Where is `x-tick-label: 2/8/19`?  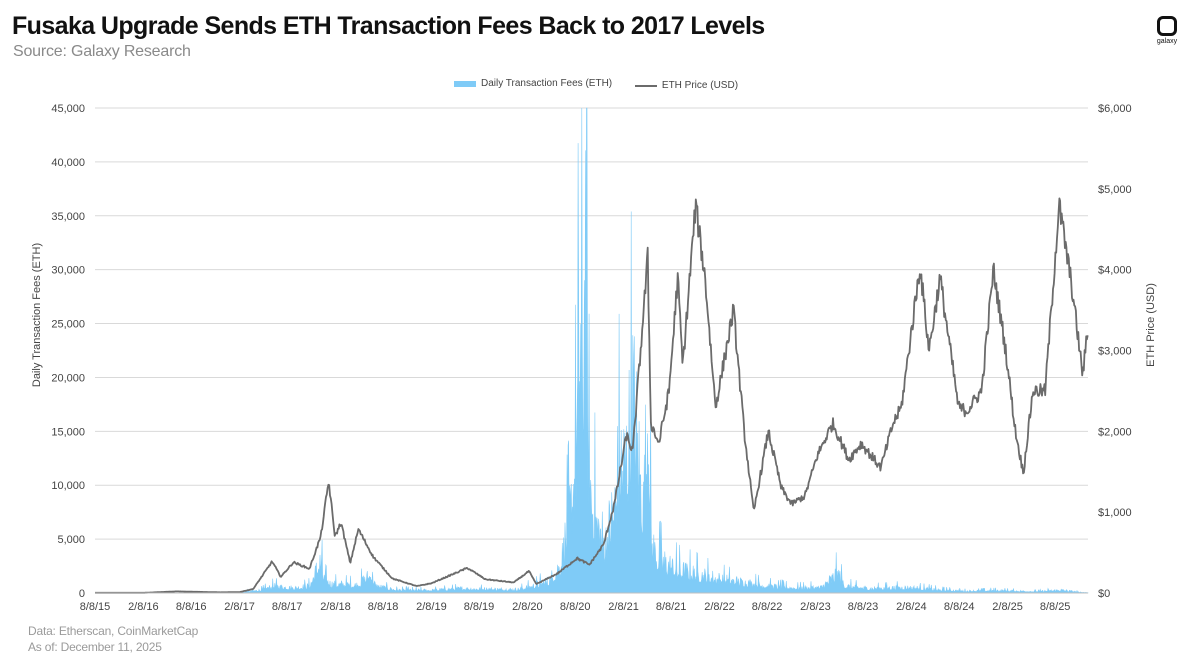 x-tick-label: 2/8/19 is located at coordinates (431, 607).